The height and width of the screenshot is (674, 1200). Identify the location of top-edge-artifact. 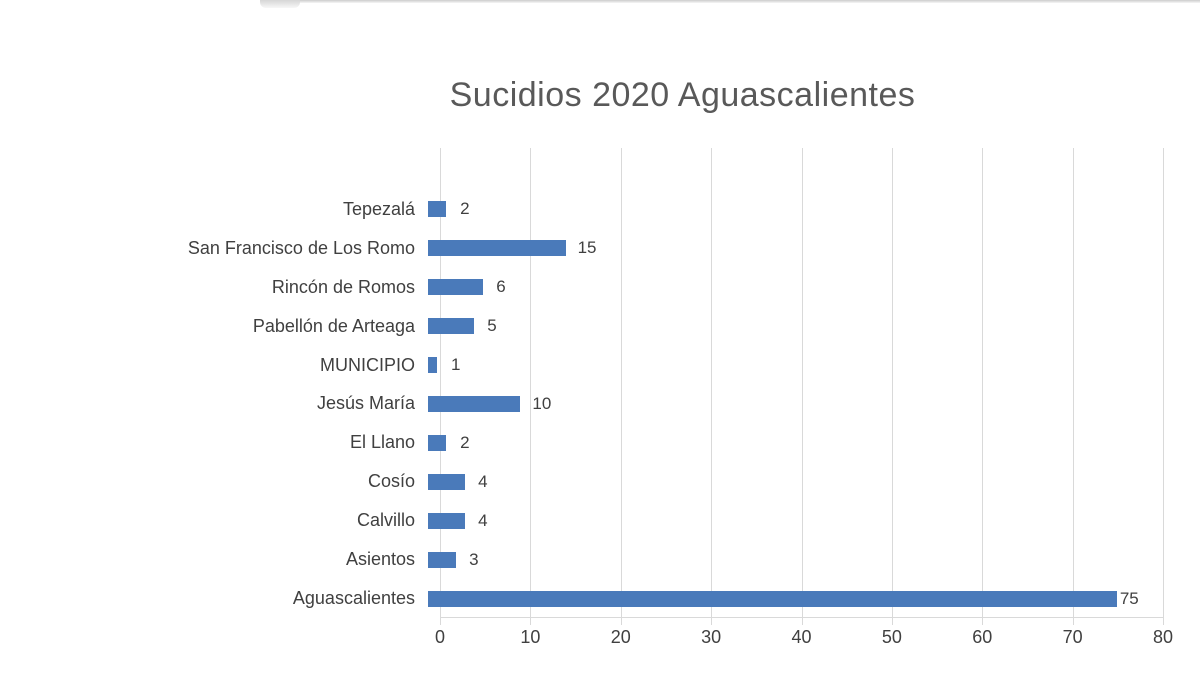
(730, 4).